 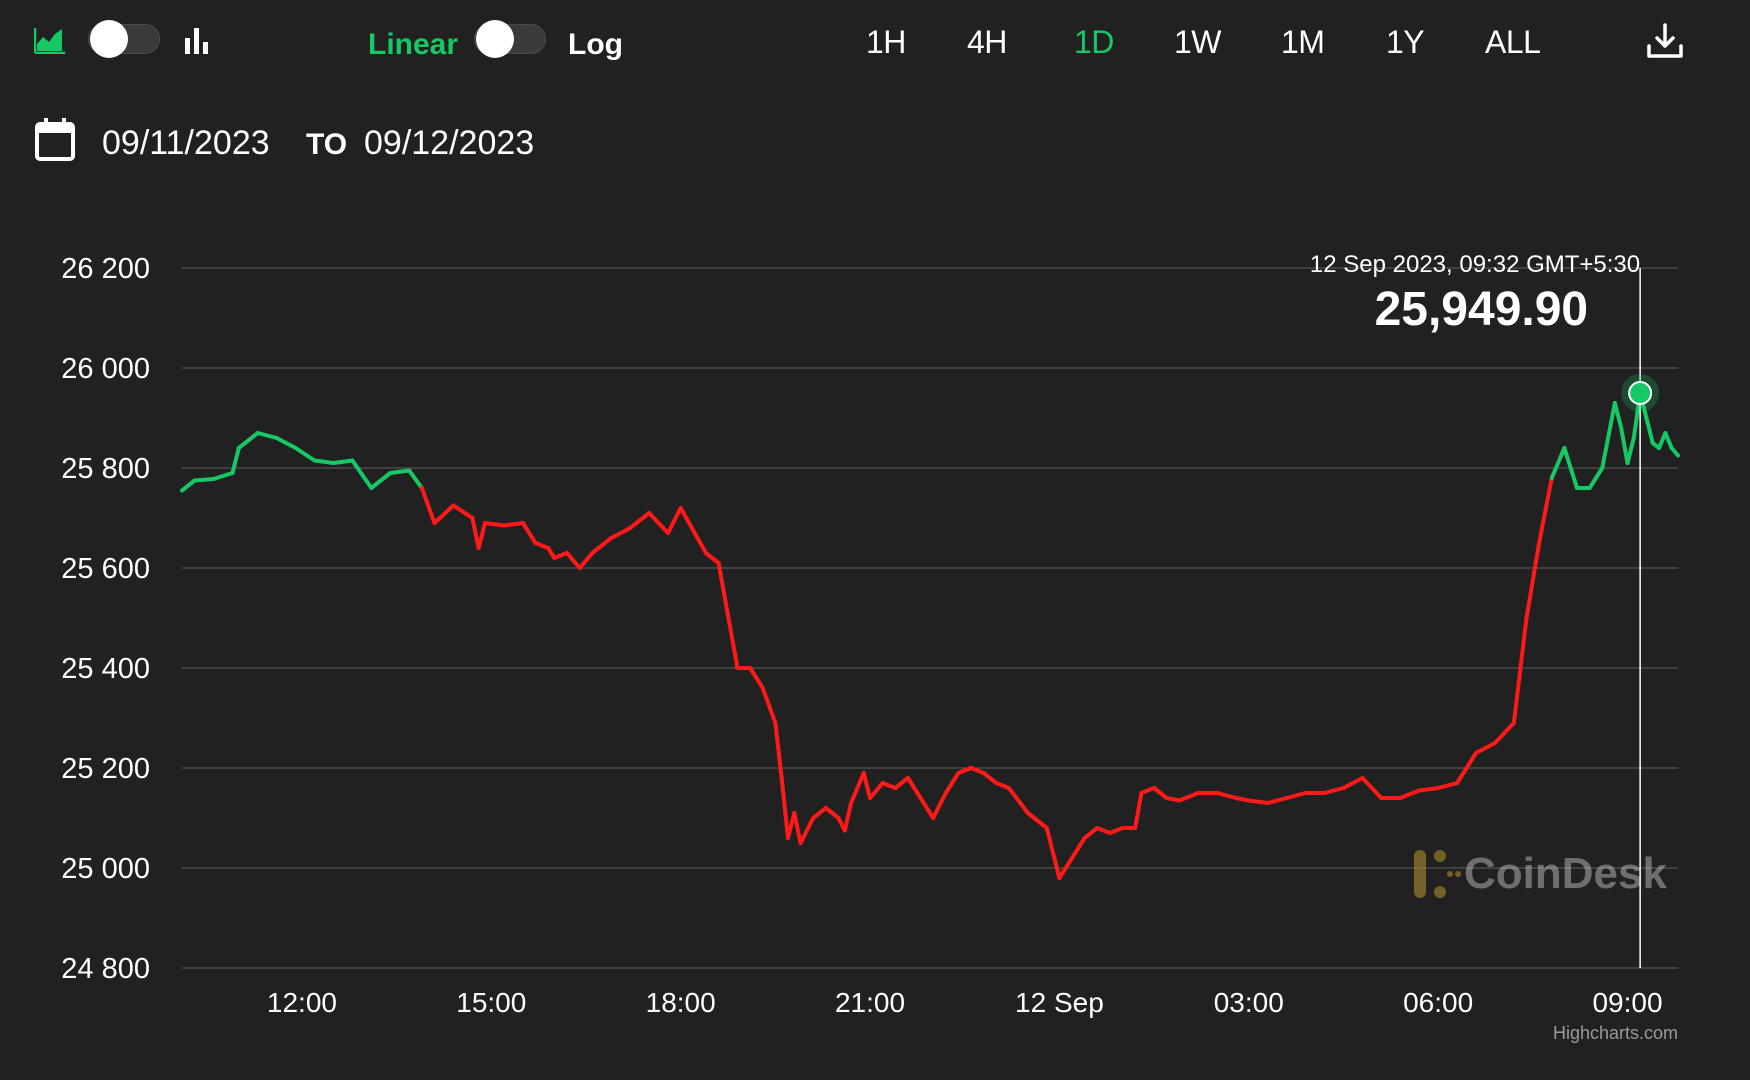 What do you see at coordinates (987, 42) in the screenshot?
I see `range-4h-button: 4H` at bounding box center [987, 42].